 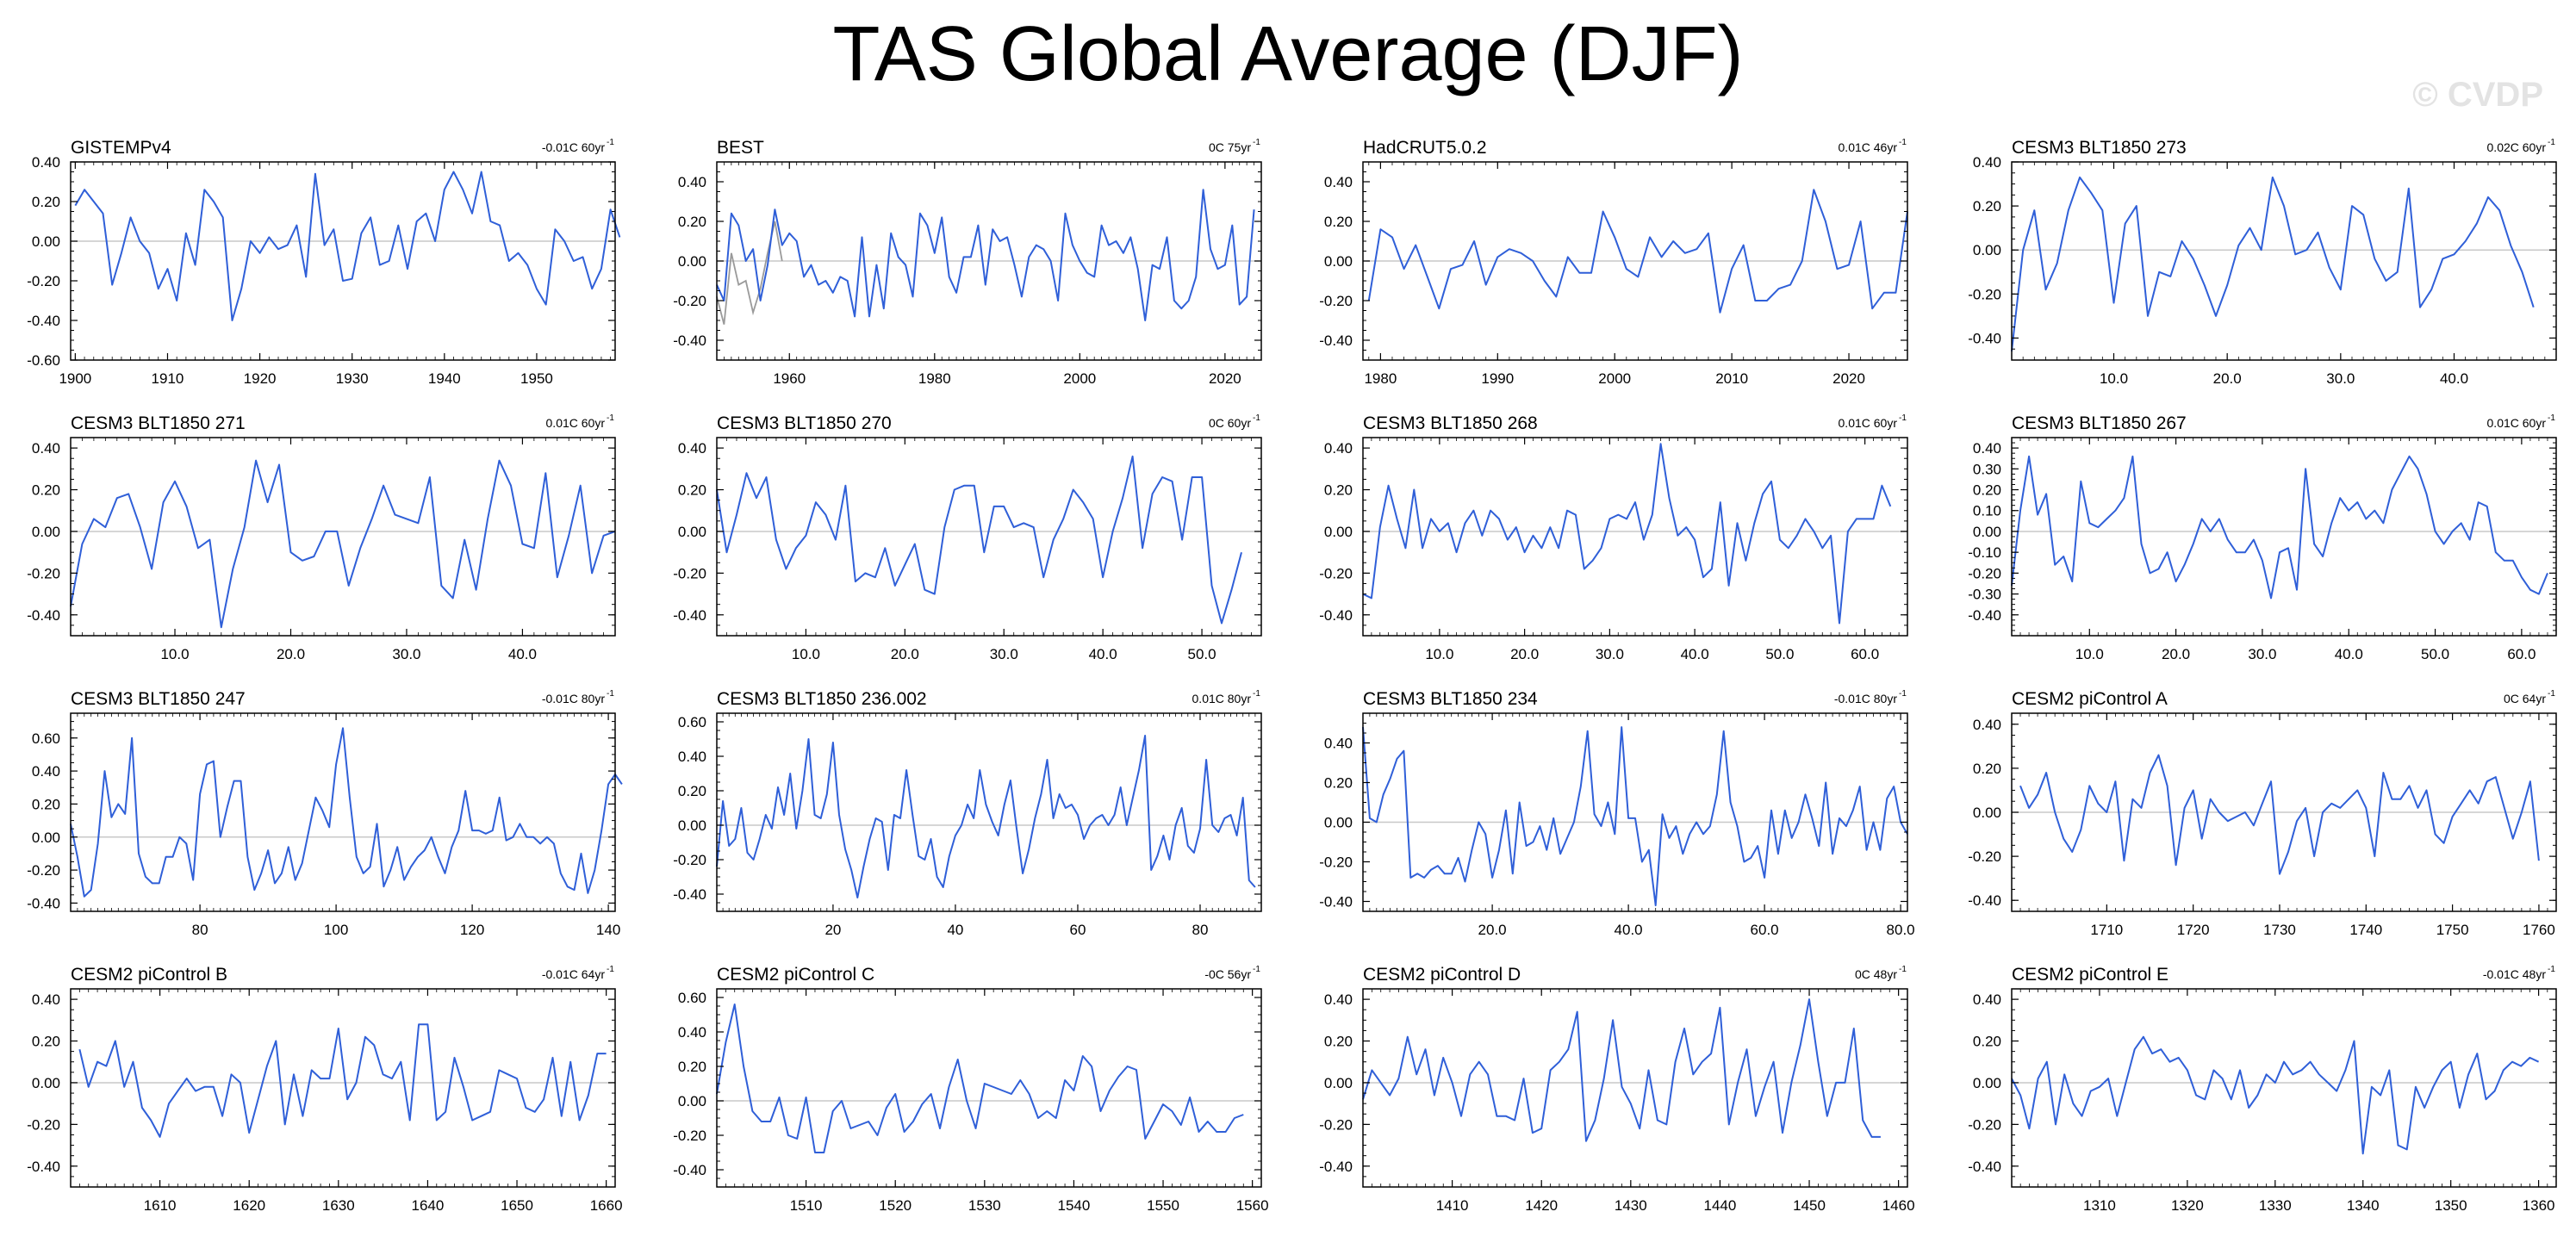 What do you see at coordinates (1451, 699) in the screenshot?
I see `panel-title: CESM3 BLT1850 234` at bounding box center [1451, 699].